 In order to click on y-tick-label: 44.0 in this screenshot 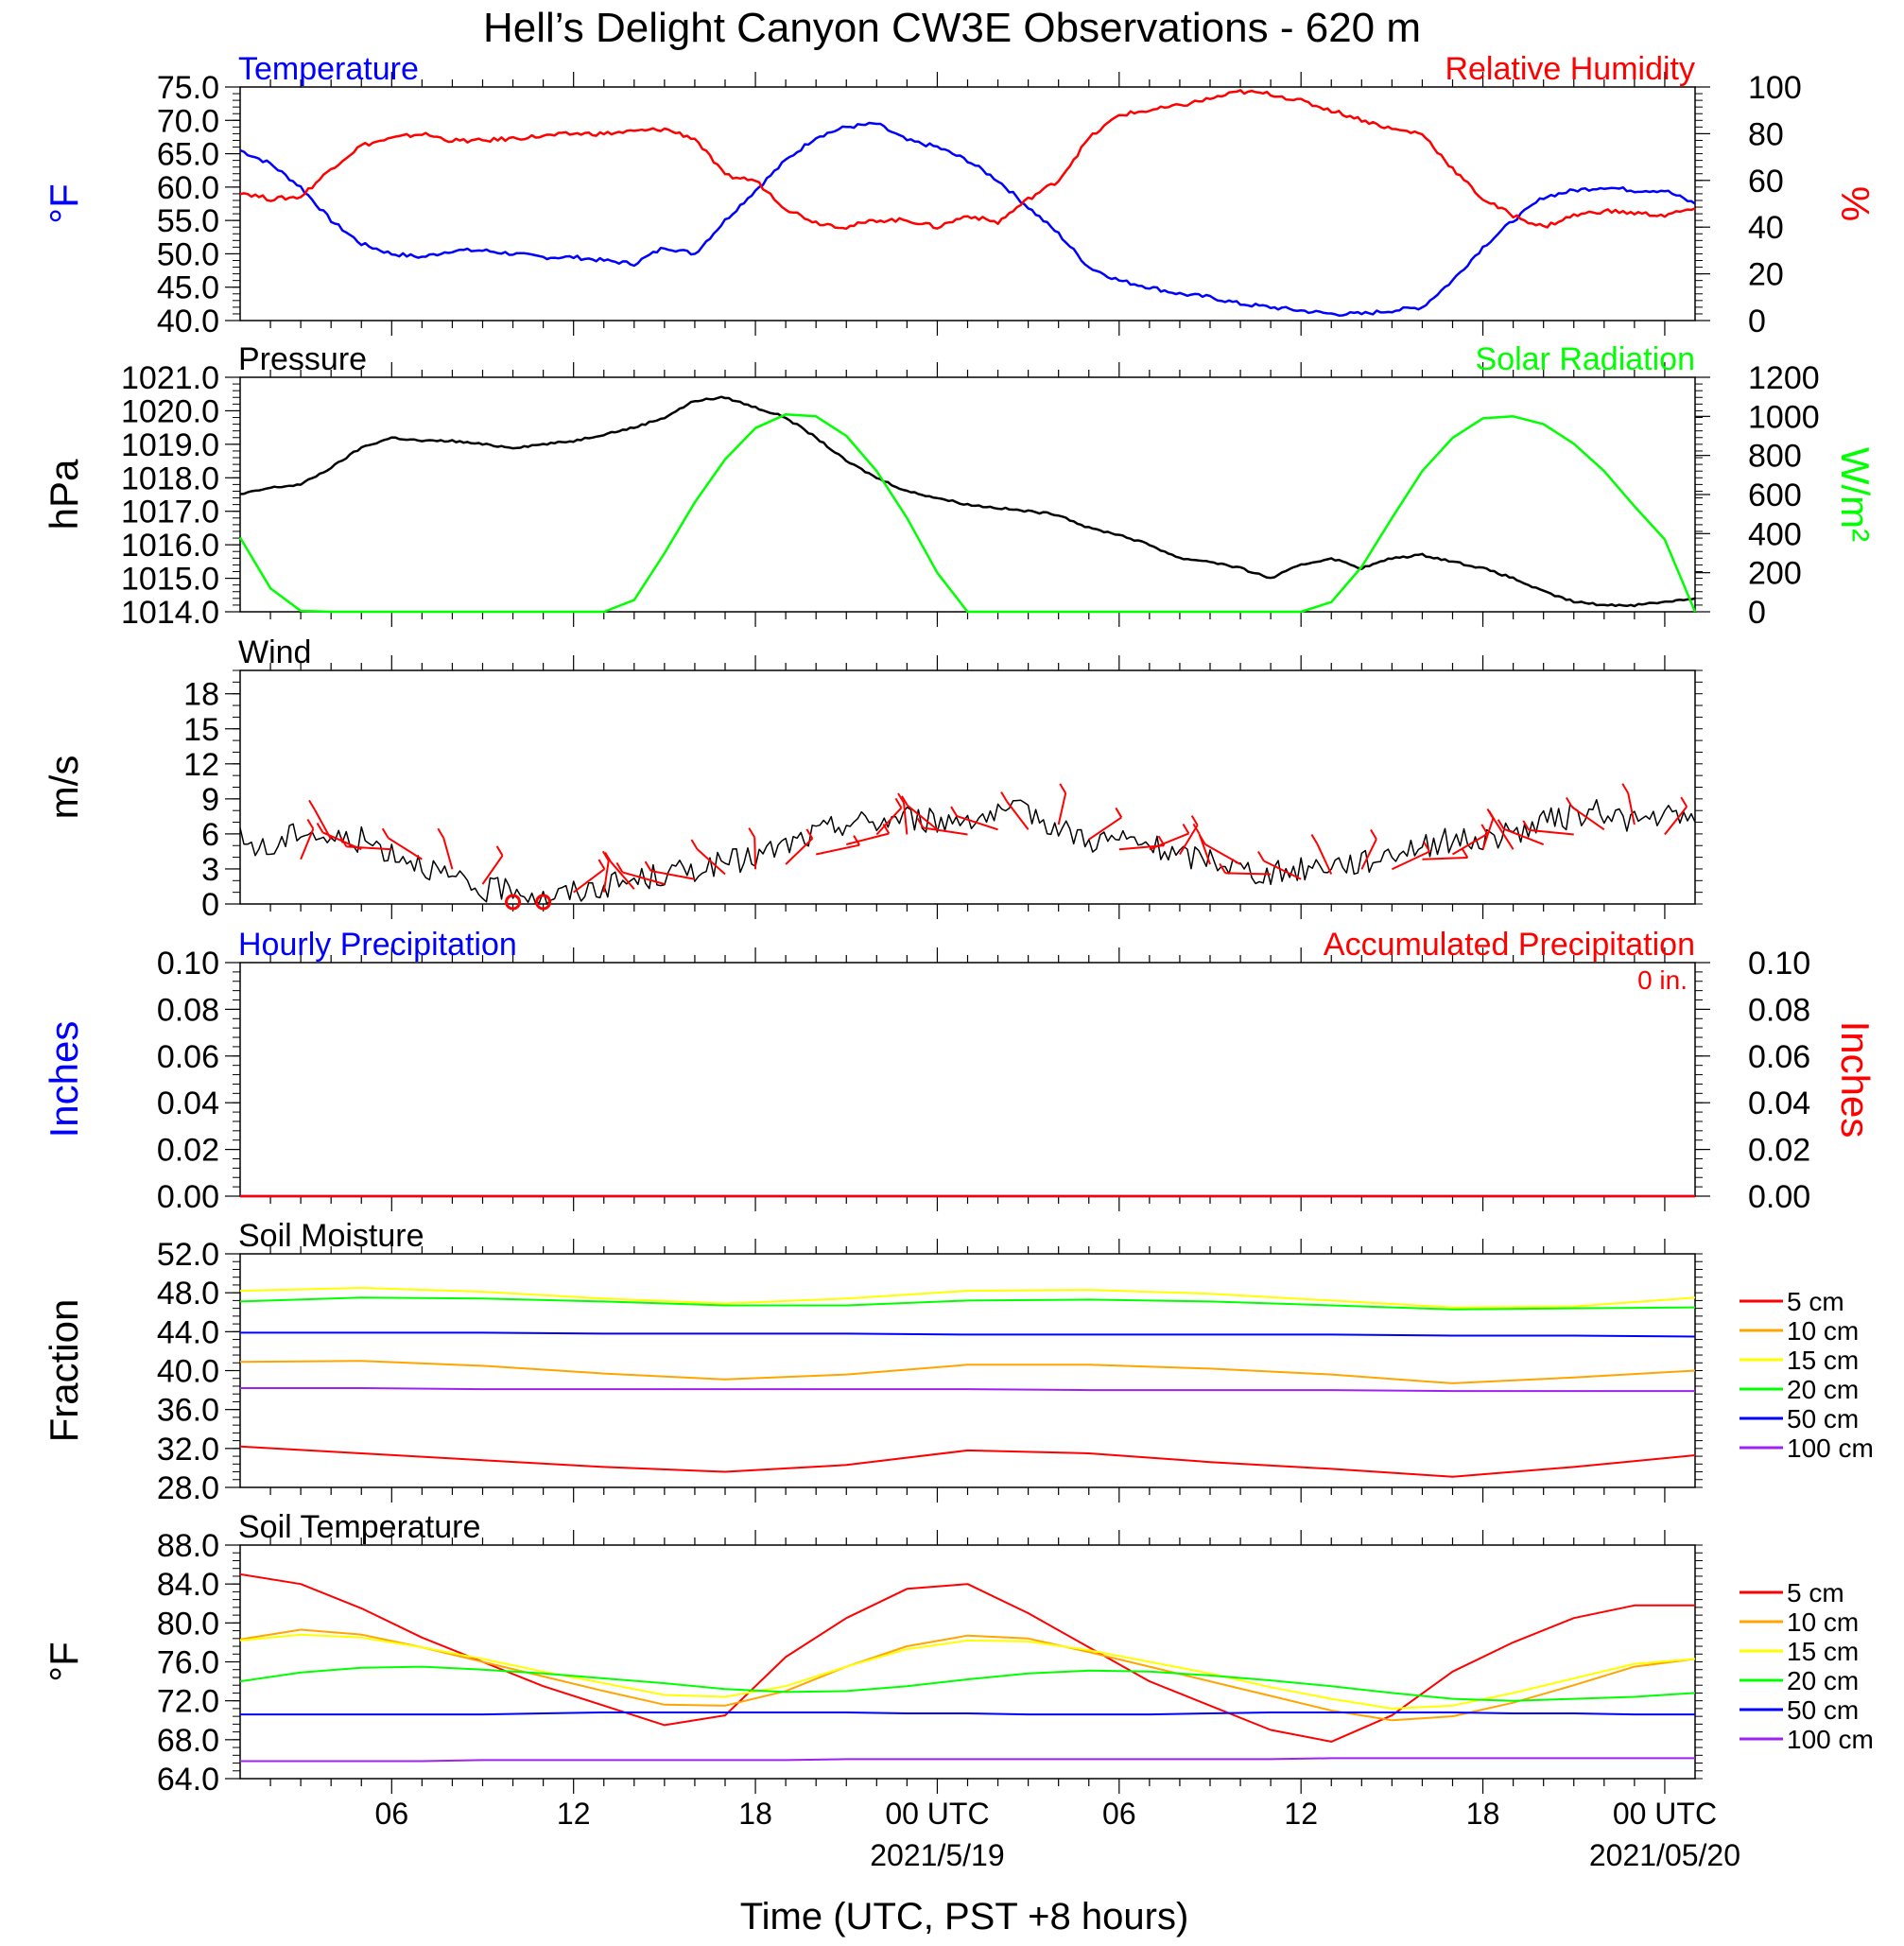, I will do `click(188, 1332)`.